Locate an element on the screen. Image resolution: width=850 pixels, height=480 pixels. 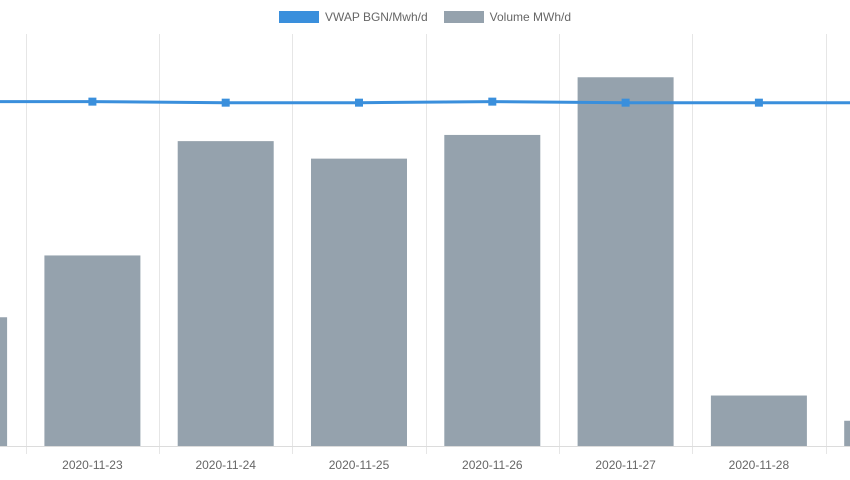
legend-label: Volume MWh/d is located at coordinates (530, 17).